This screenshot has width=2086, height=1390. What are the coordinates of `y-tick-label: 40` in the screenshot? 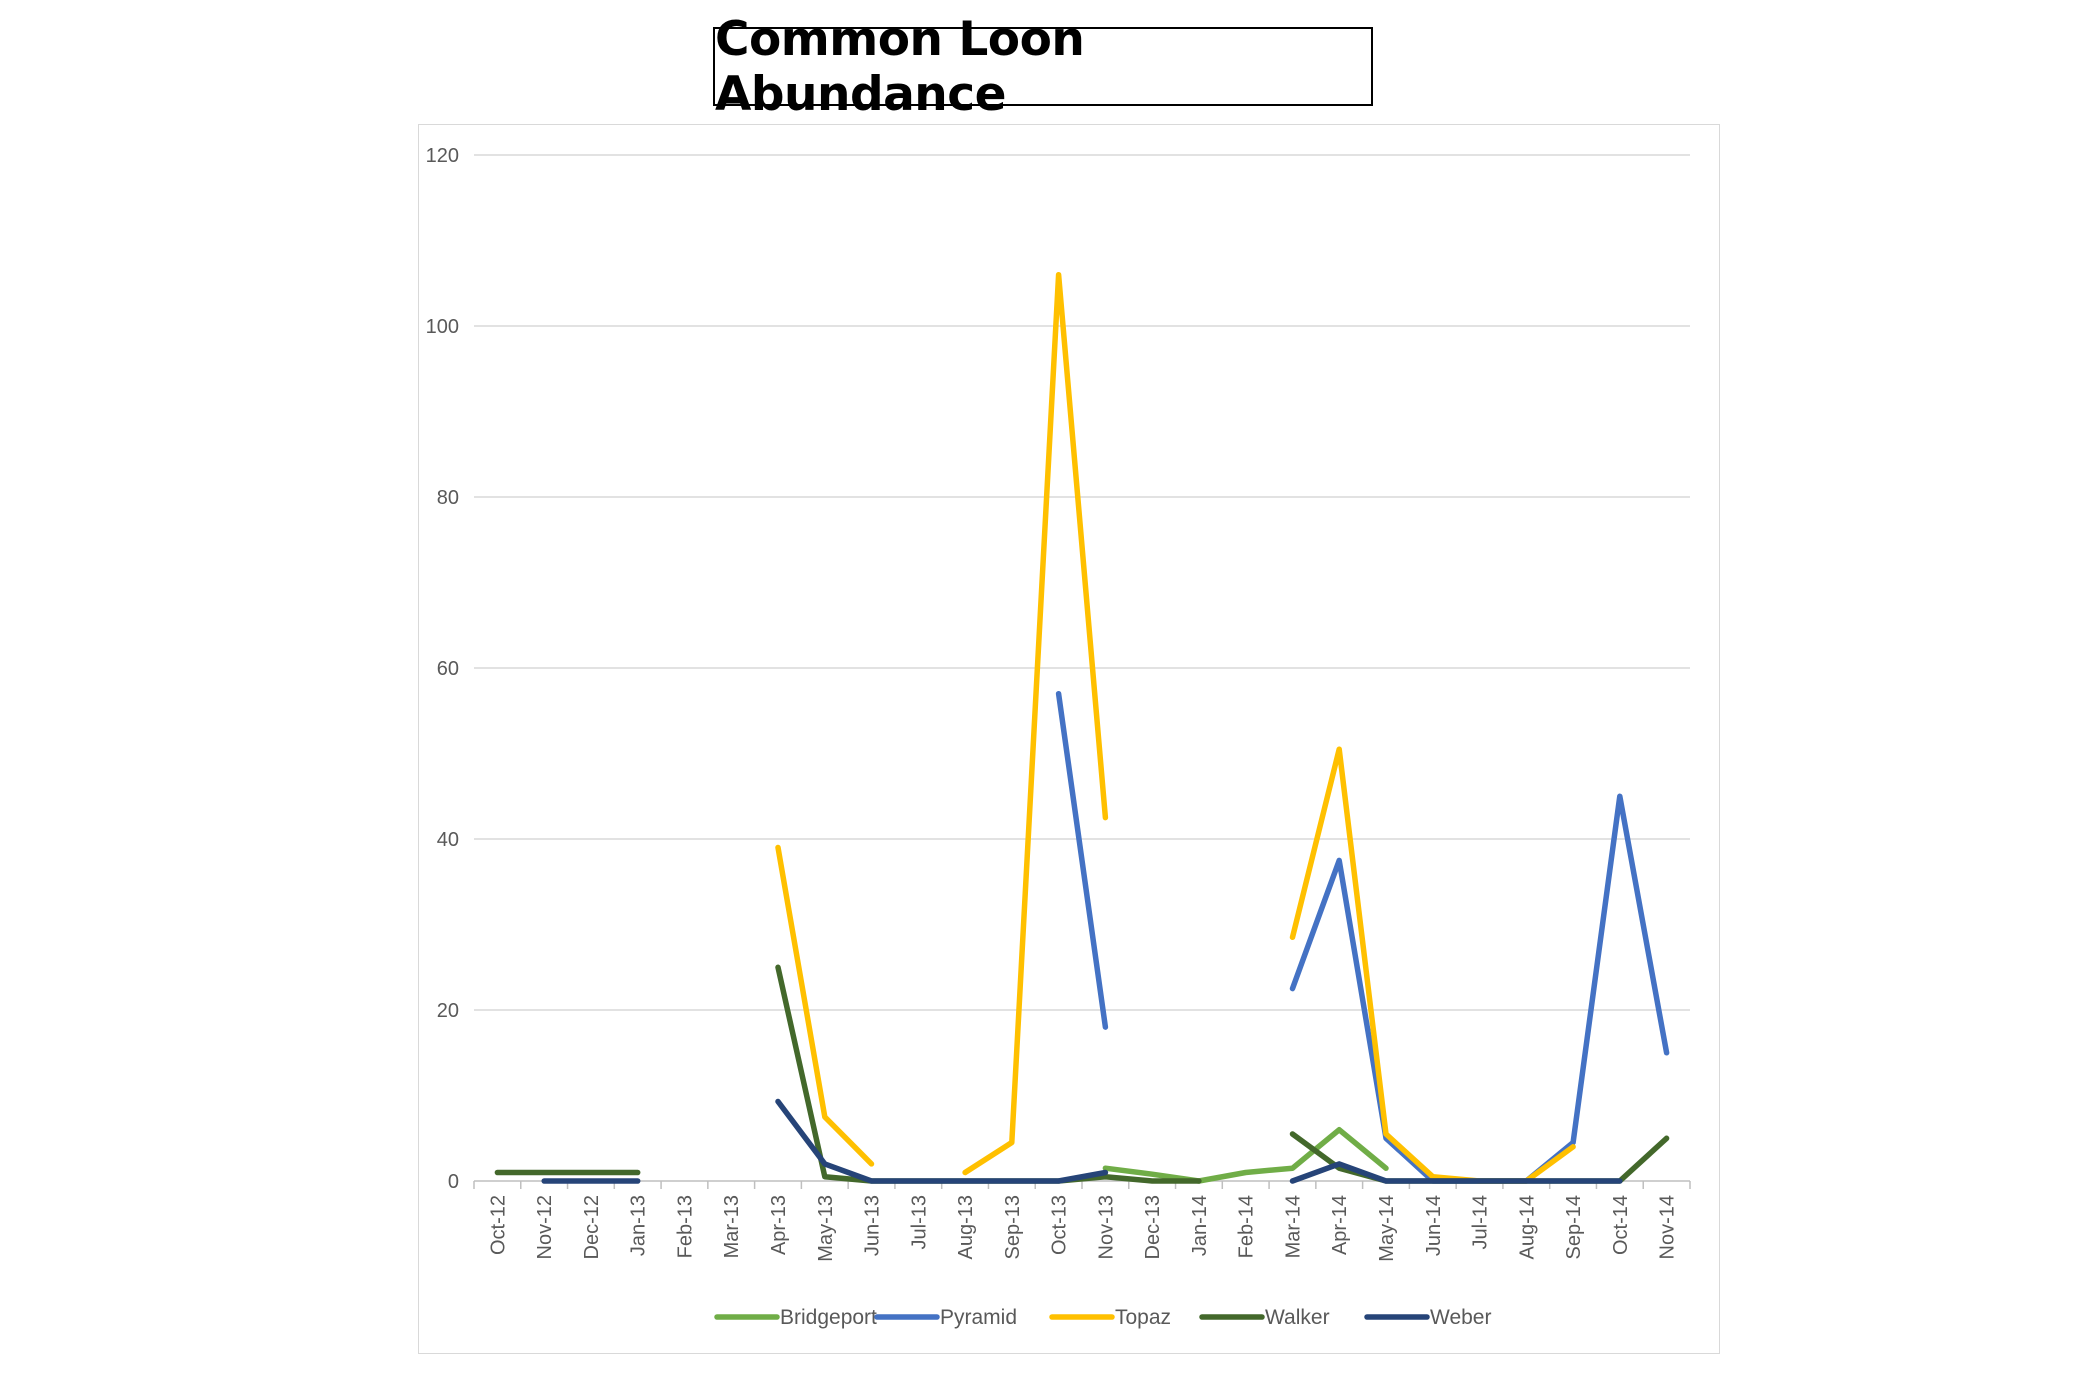 It's located at (448, 840).